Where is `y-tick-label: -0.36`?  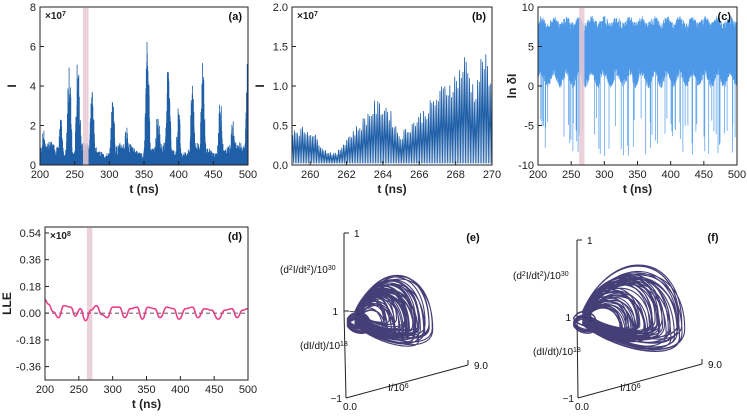
y-tick-label: -0.36 is located at coordinates (28, 368).